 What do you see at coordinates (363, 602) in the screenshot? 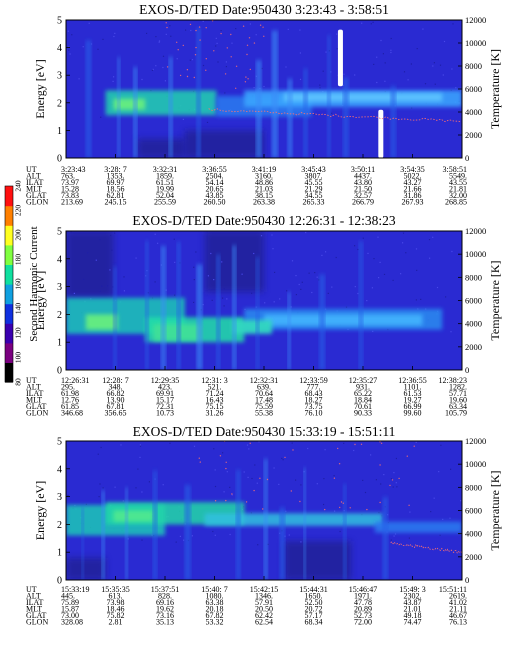
I see `table-cell: 47.78` at bounding box center [363, 602].